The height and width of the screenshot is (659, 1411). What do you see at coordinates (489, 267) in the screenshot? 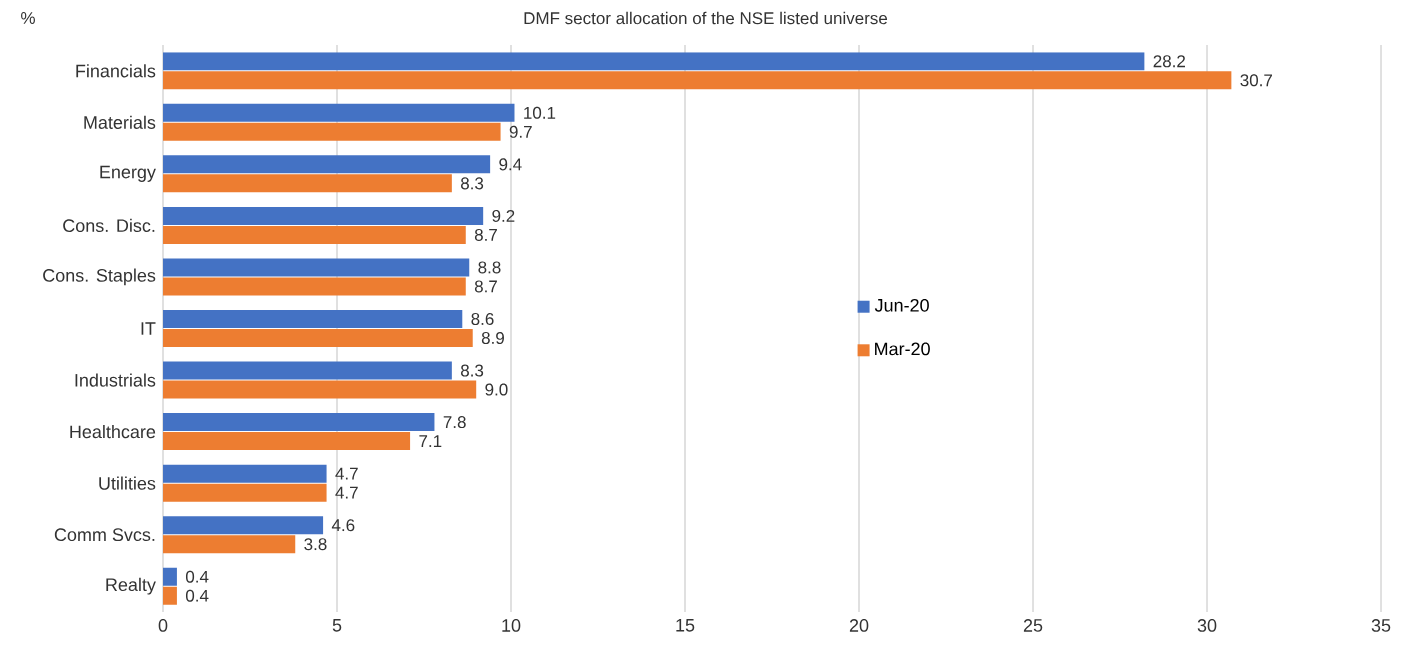
I see `data-label: 8.8` at bounding box center [489, 267].